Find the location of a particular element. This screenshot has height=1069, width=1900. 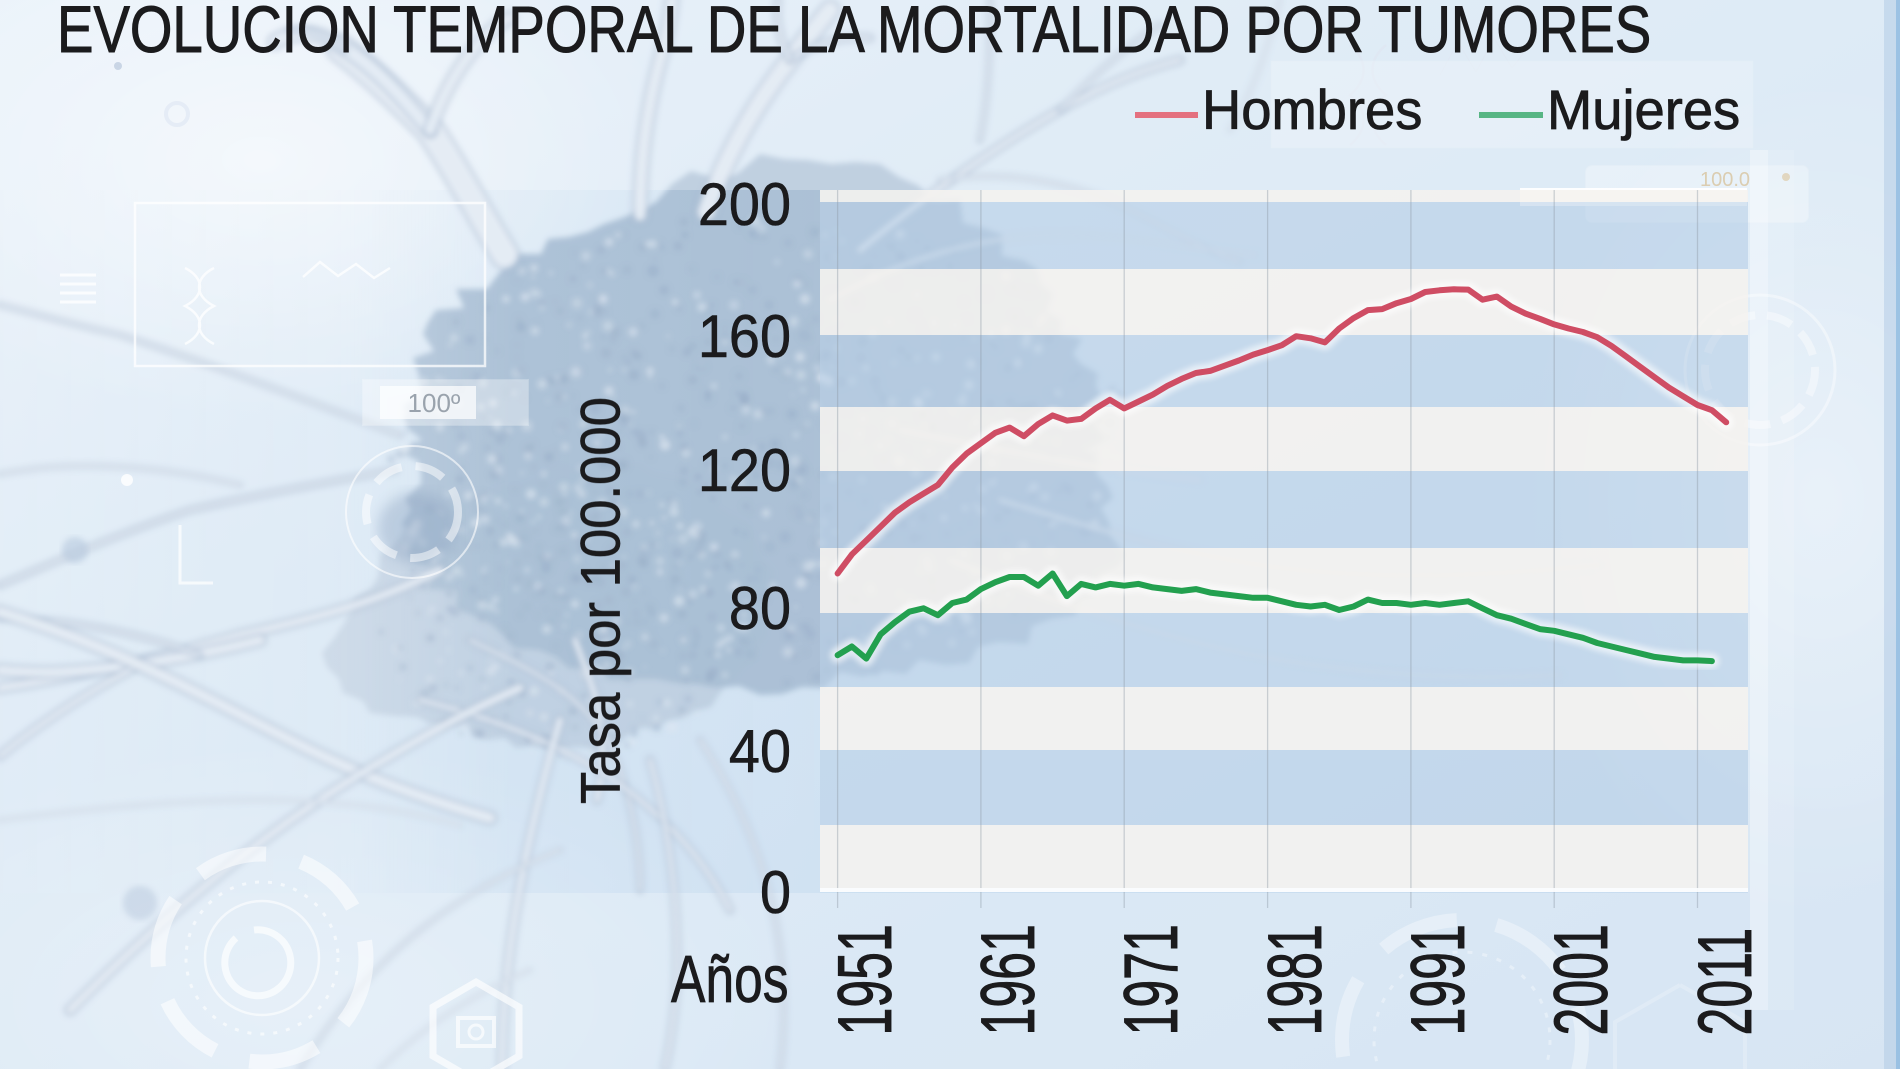

svg-text: 100º is located at coordinates (434, 403).